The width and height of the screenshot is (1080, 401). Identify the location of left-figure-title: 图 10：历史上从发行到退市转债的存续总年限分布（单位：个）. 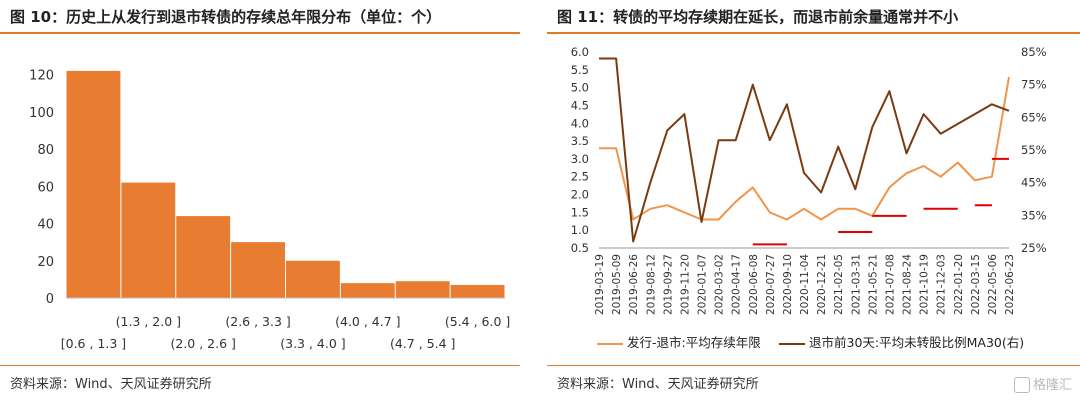
(226, 17).